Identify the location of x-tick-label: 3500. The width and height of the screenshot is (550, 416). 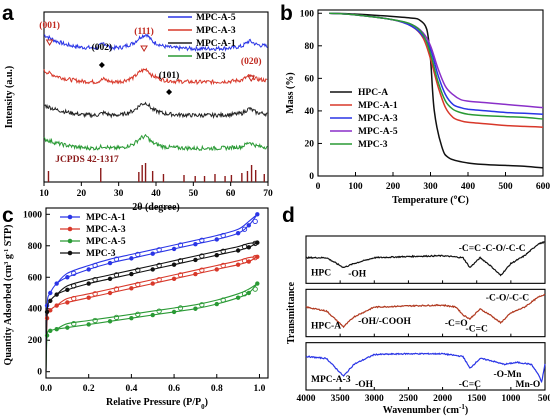
(340, 399).